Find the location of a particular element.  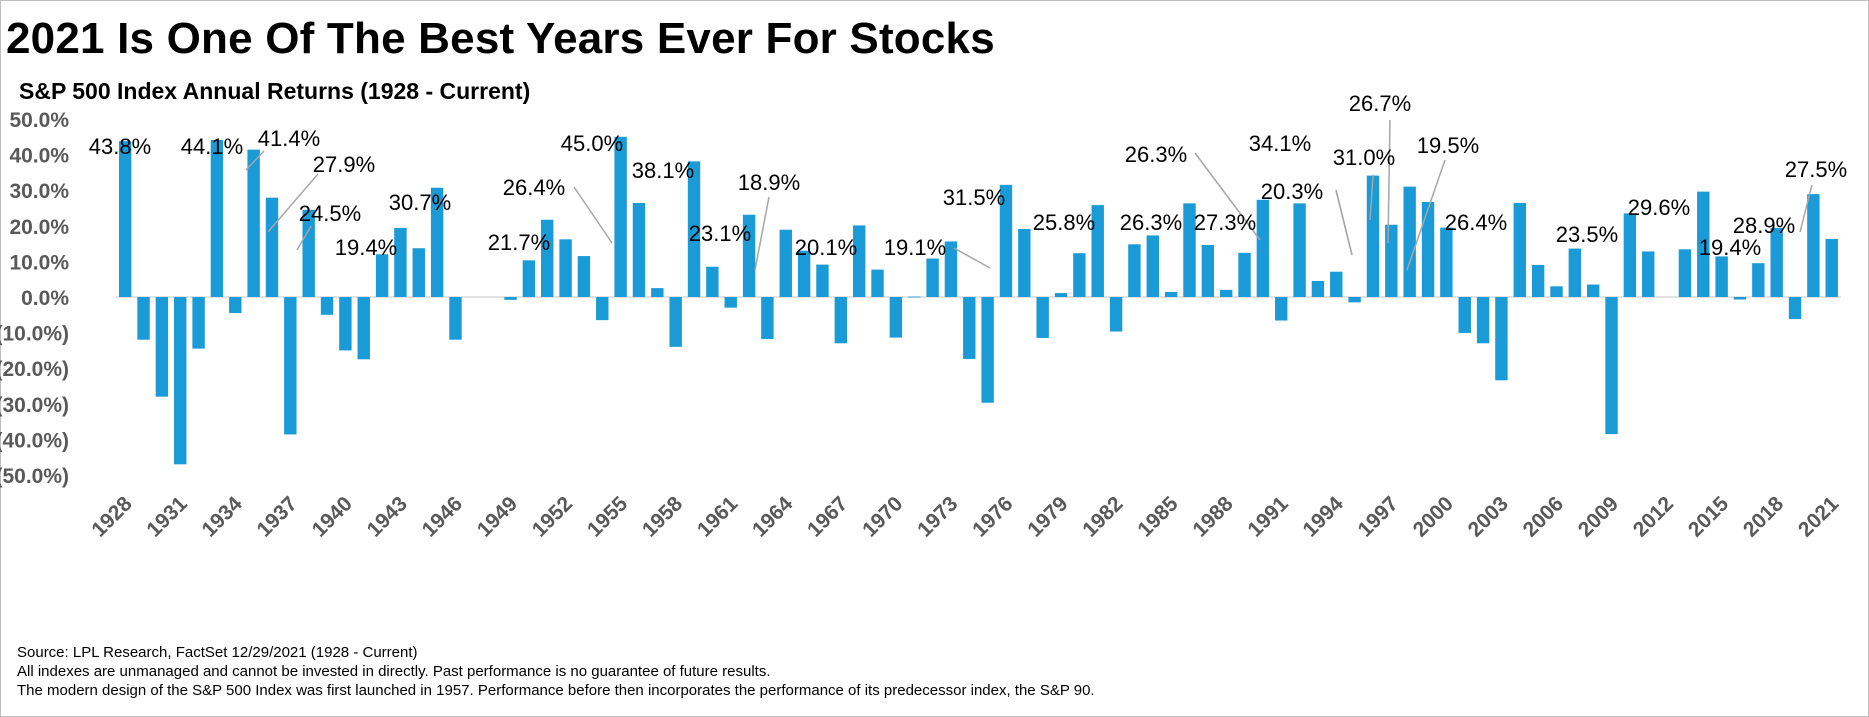

data-label-1958: 38.1% is located at coordinates (663, 170).